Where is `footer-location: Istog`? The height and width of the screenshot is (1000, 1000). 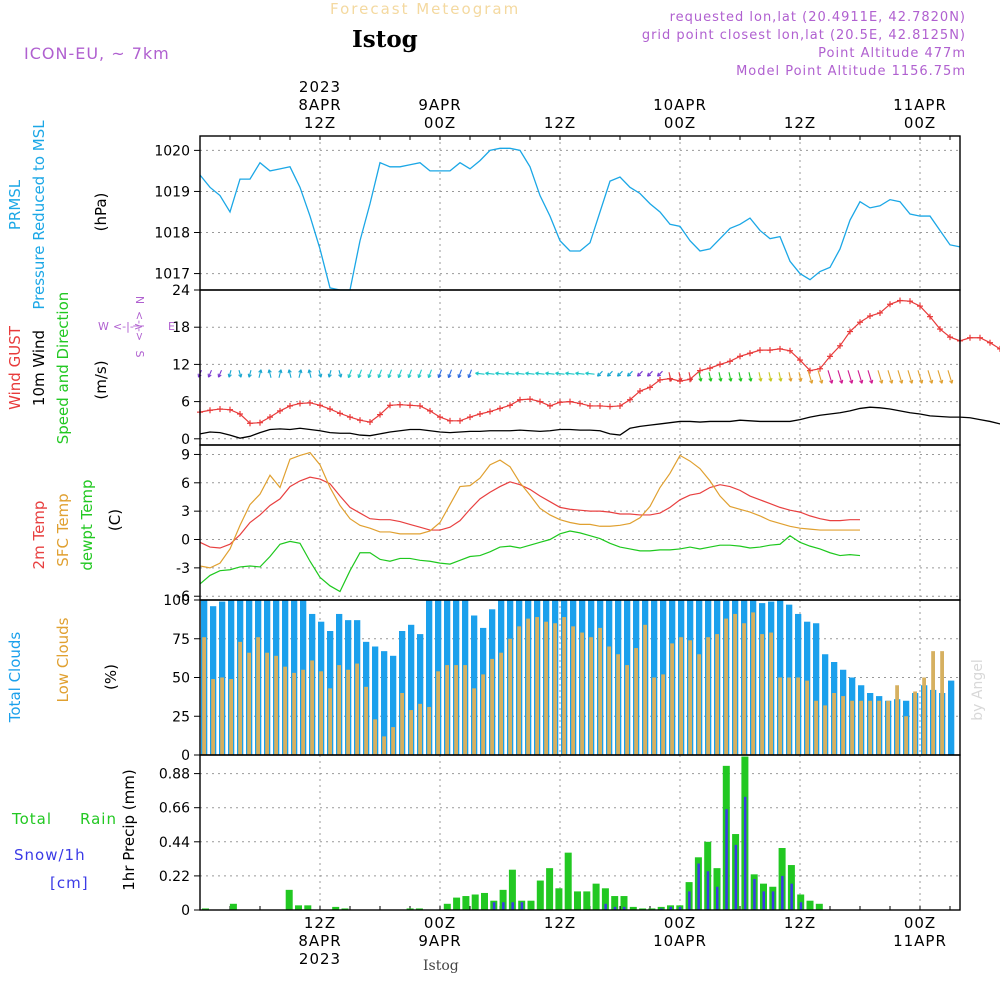 footer-location: Istog is located at coordinates (441, 966).